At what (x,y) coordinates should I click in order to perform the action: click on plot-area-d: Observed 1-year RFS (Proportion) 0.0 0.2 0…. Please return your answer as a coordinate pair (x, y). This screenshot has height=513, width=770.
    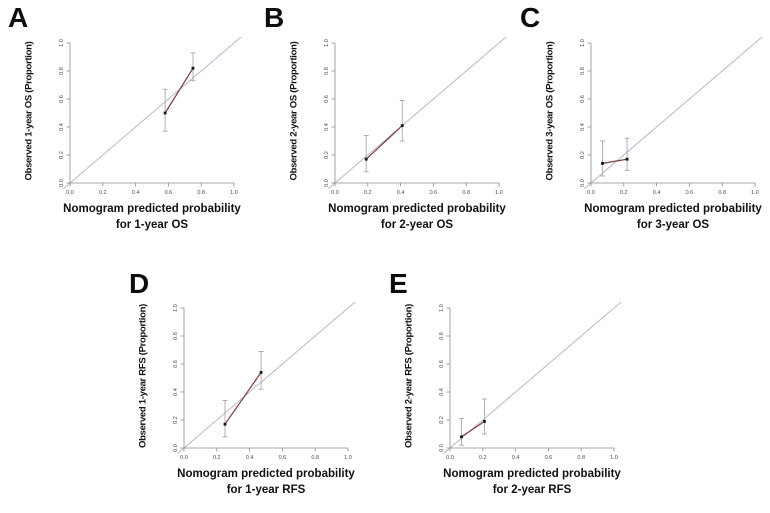
    Looking at the image, I should click on (259, 399).